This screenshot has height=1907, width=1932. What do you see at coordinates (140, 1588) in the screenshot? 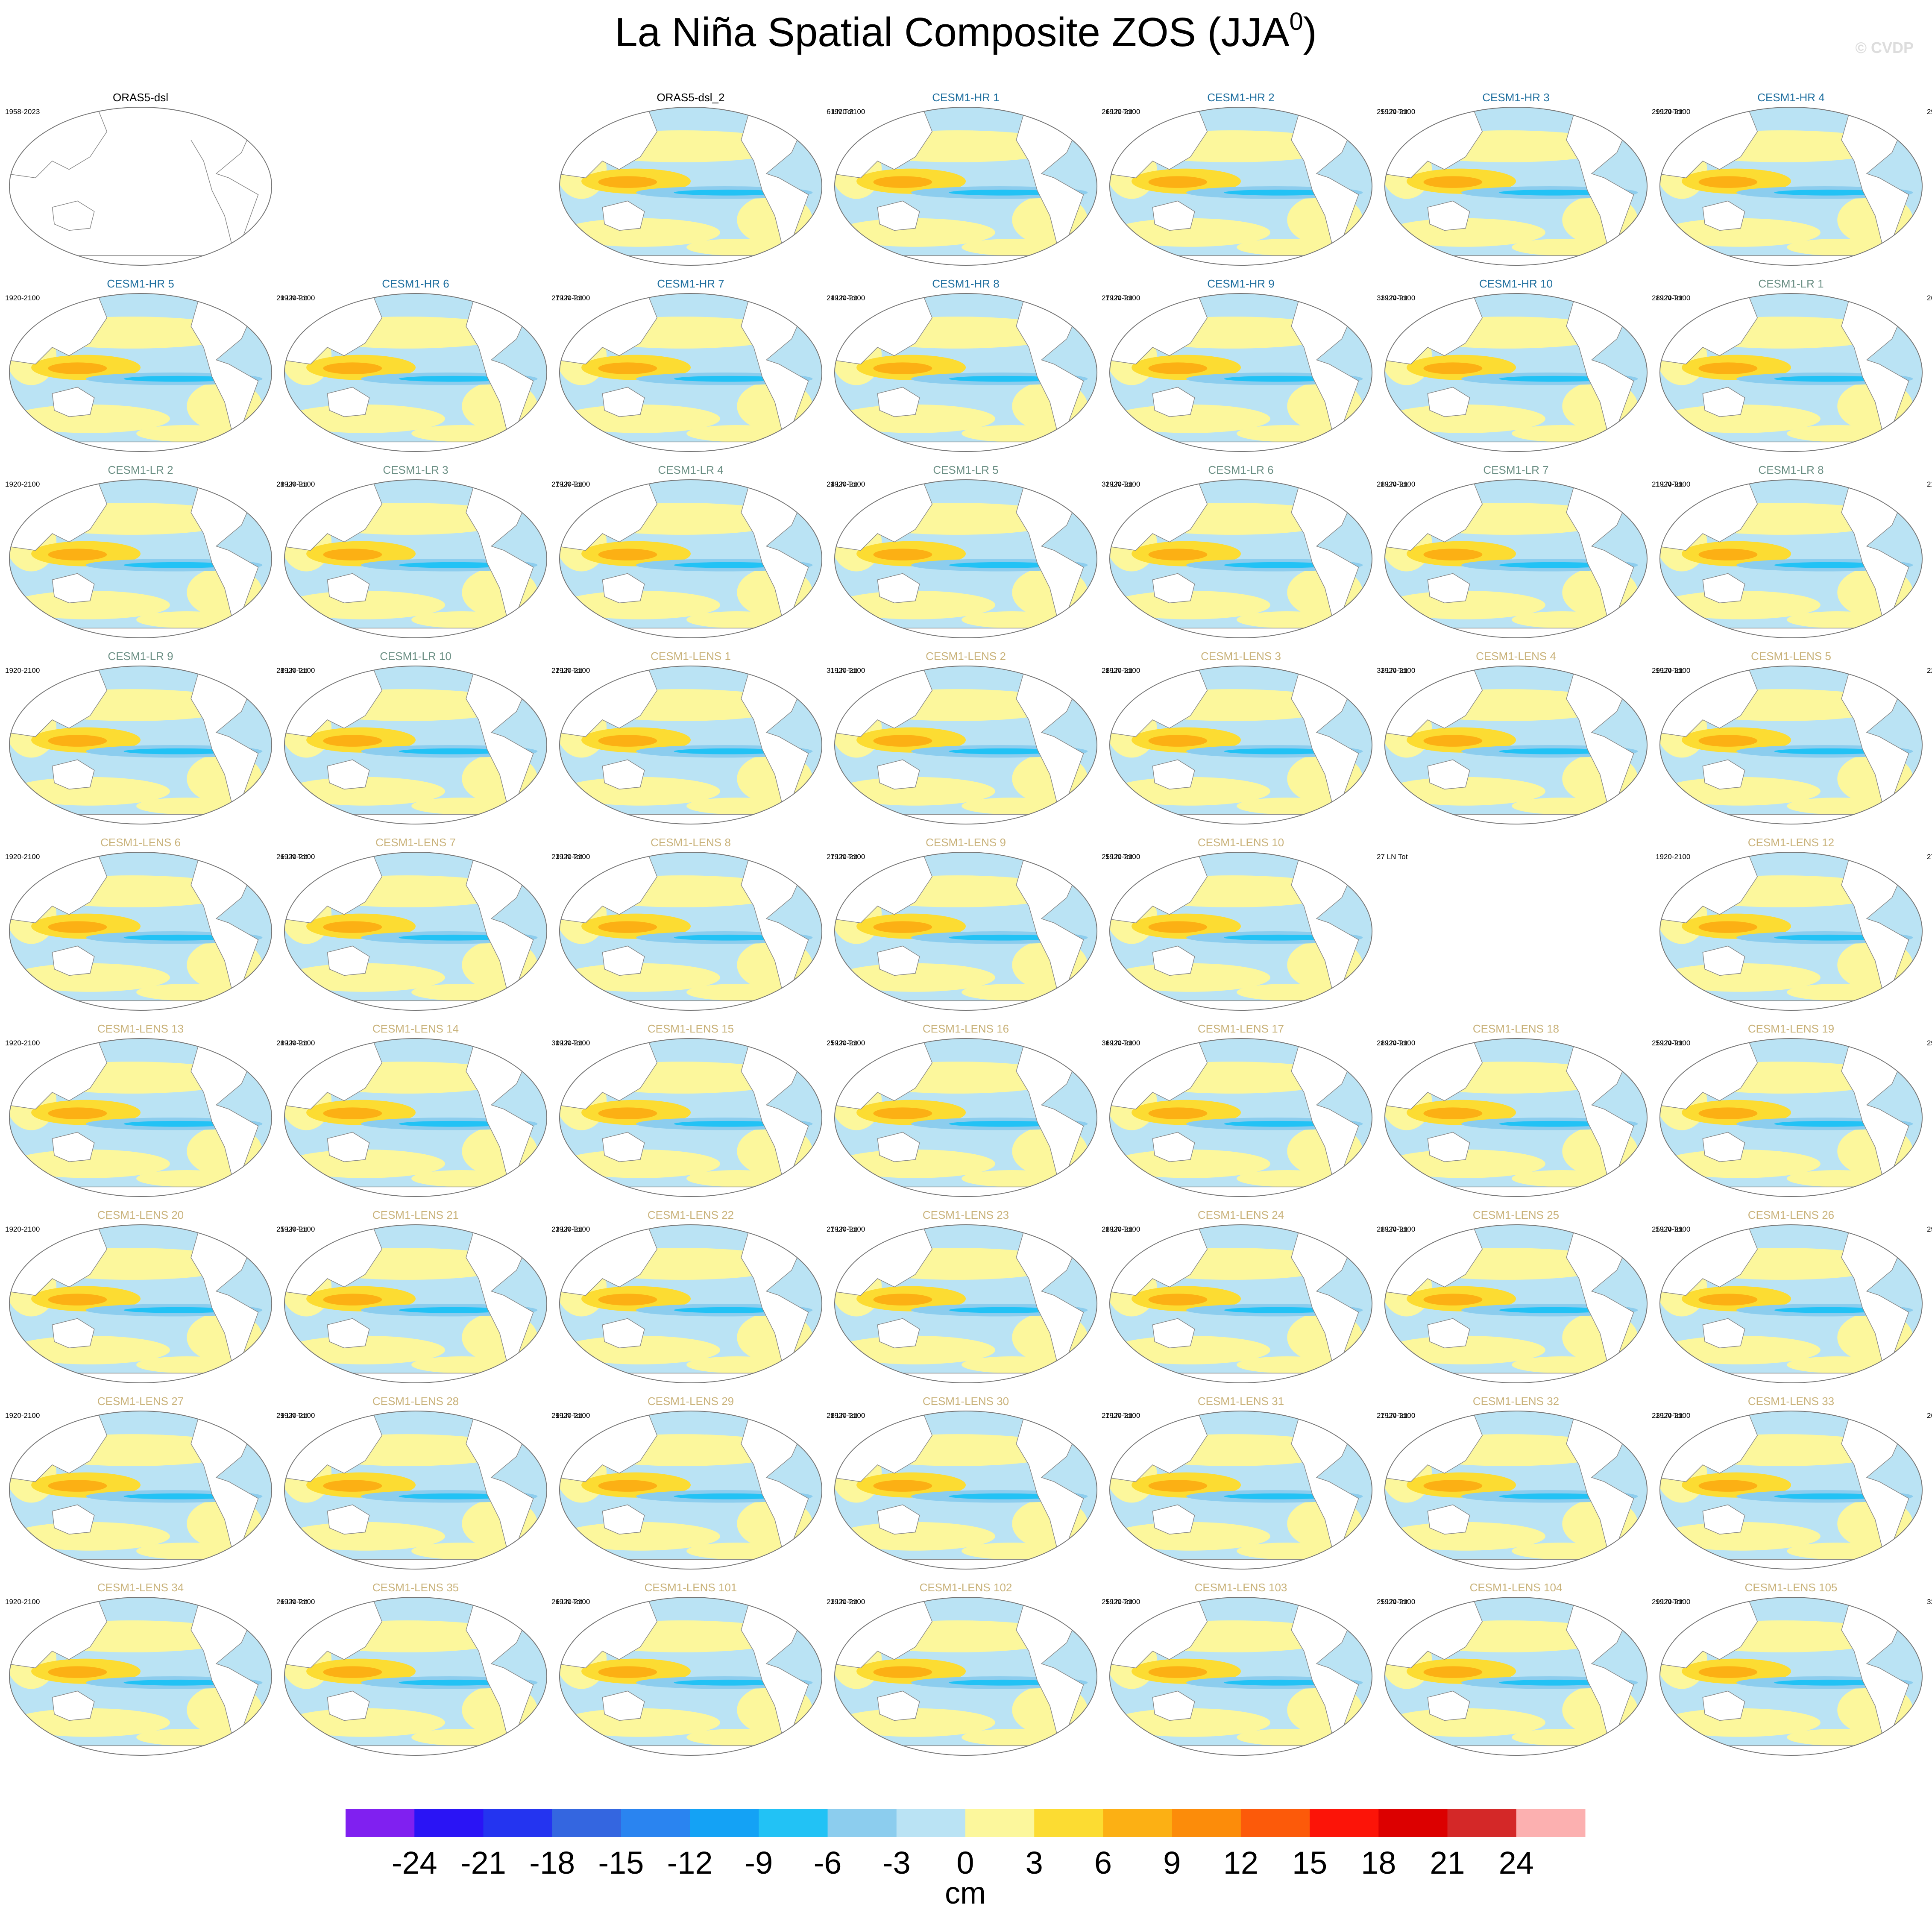
I see `panel-title: CESM1-LENS 34` at bounding box center [140, 1588].